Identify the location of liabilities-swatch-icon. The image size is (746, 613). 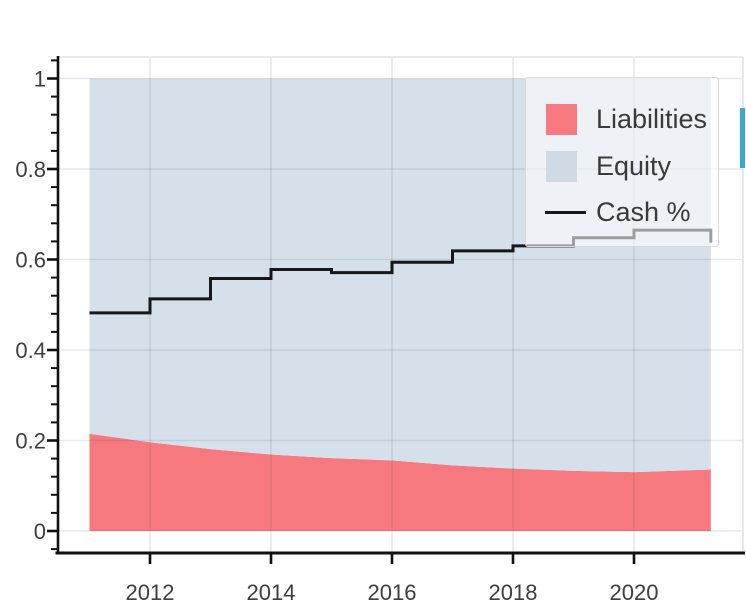
(561, 119).